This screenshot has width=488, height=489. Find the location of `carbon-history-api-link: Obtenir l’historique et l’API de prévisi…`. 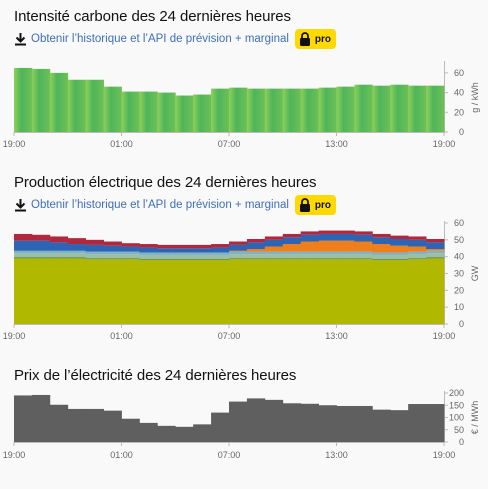

carbon-history-api-link: Obtenir l’historique et l’API de prévisi… is located at coordinates (160, 39).